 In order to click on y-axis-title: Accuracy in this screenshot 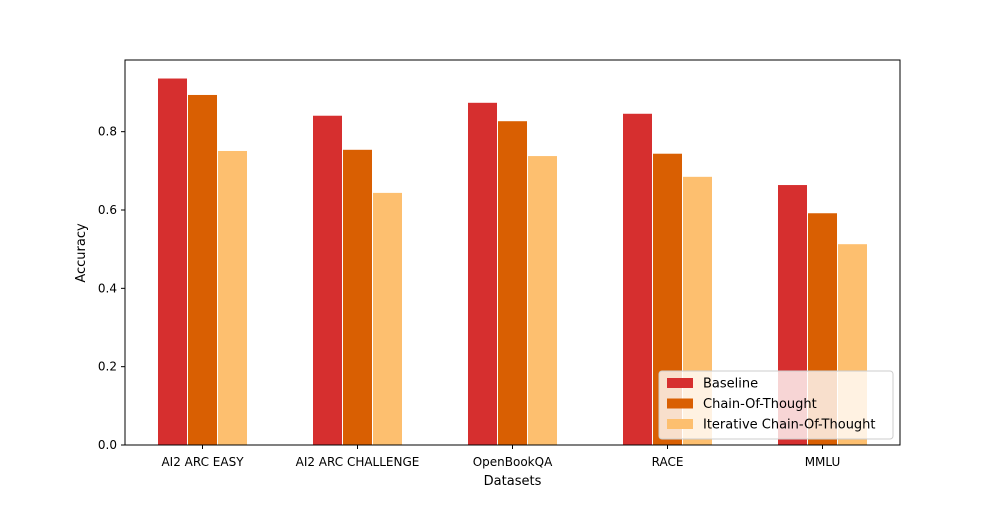, I will do `click(81, 253)`.